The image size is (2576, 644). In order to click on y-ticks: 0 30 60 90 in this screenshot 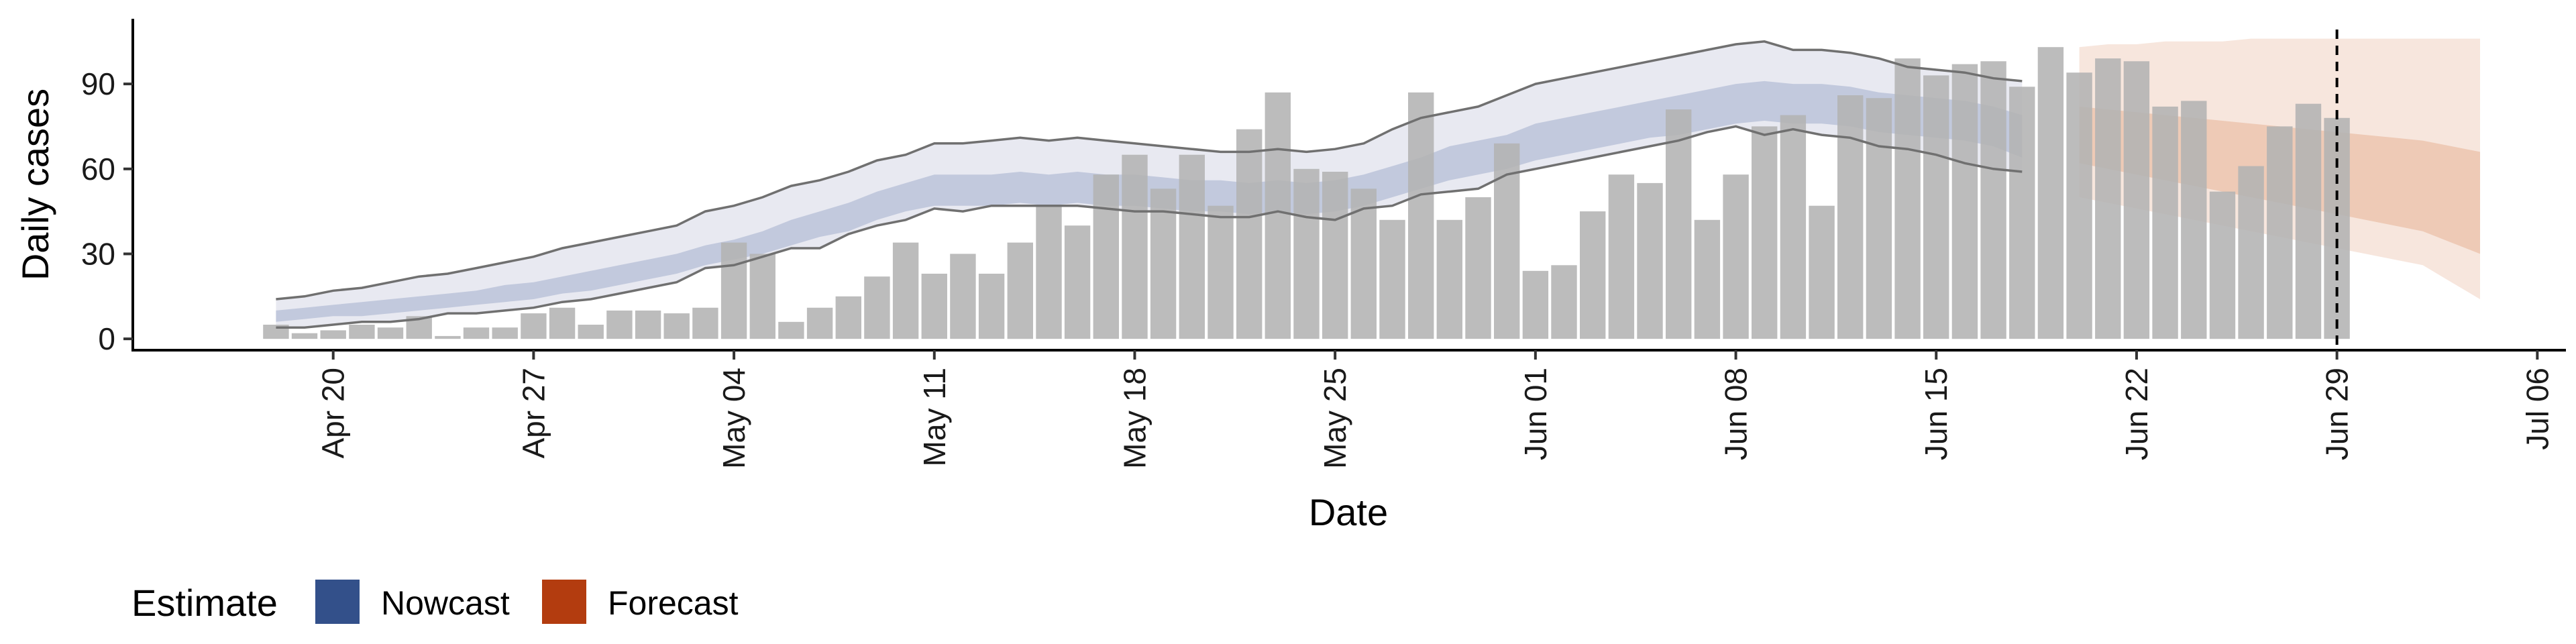, I will do `click(107, 211)`.